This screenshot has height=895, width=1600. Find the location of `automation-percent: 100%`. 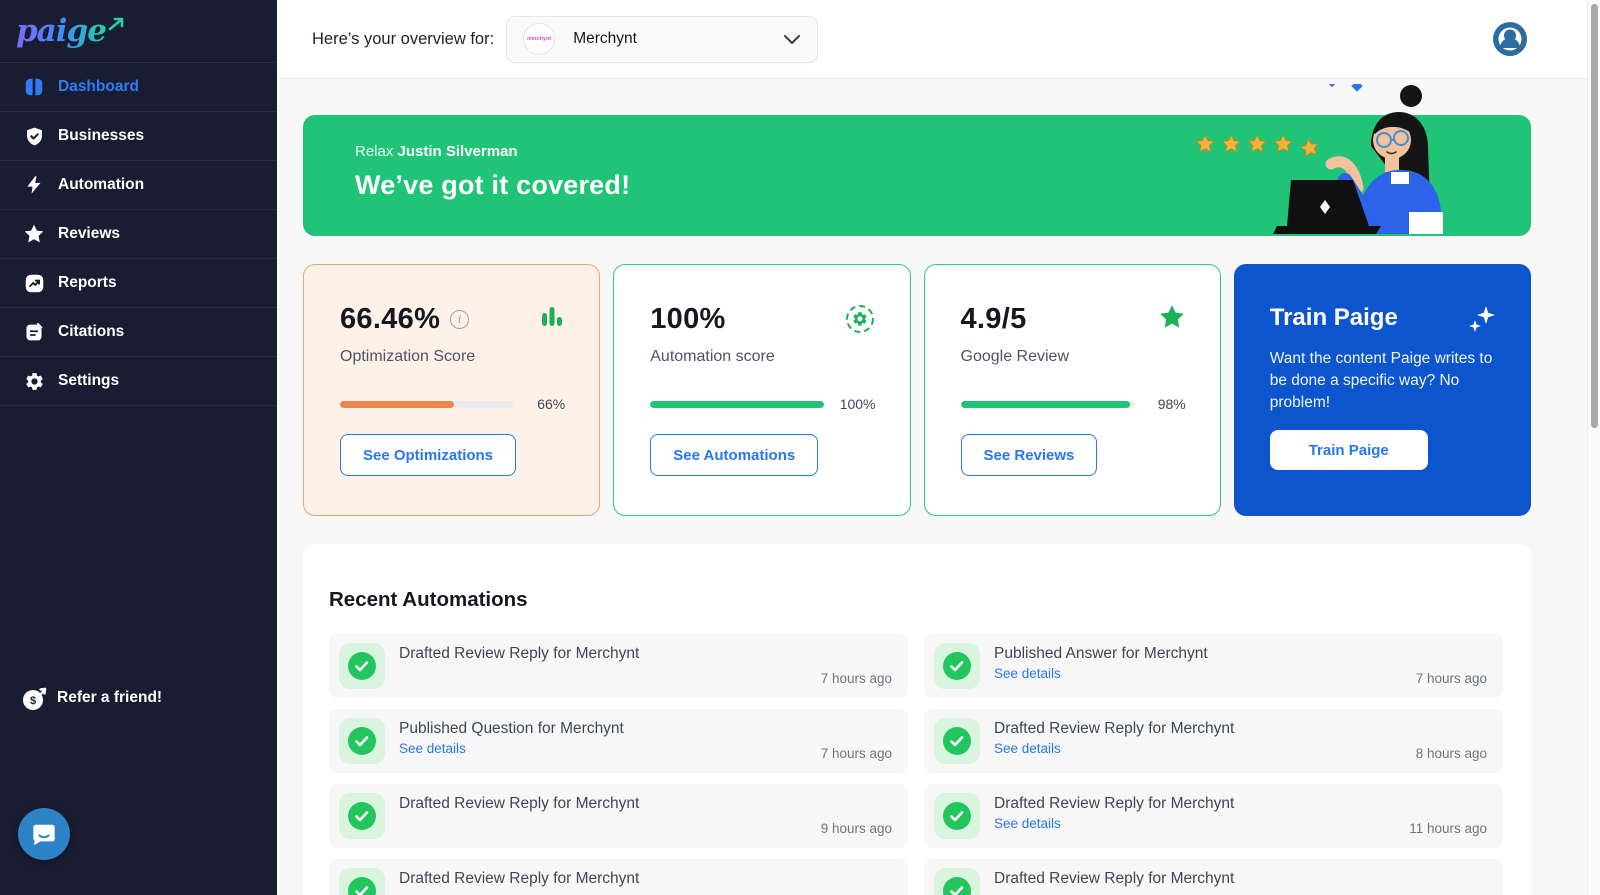

automation-percent: 100% is located at coordinates (857, 404).